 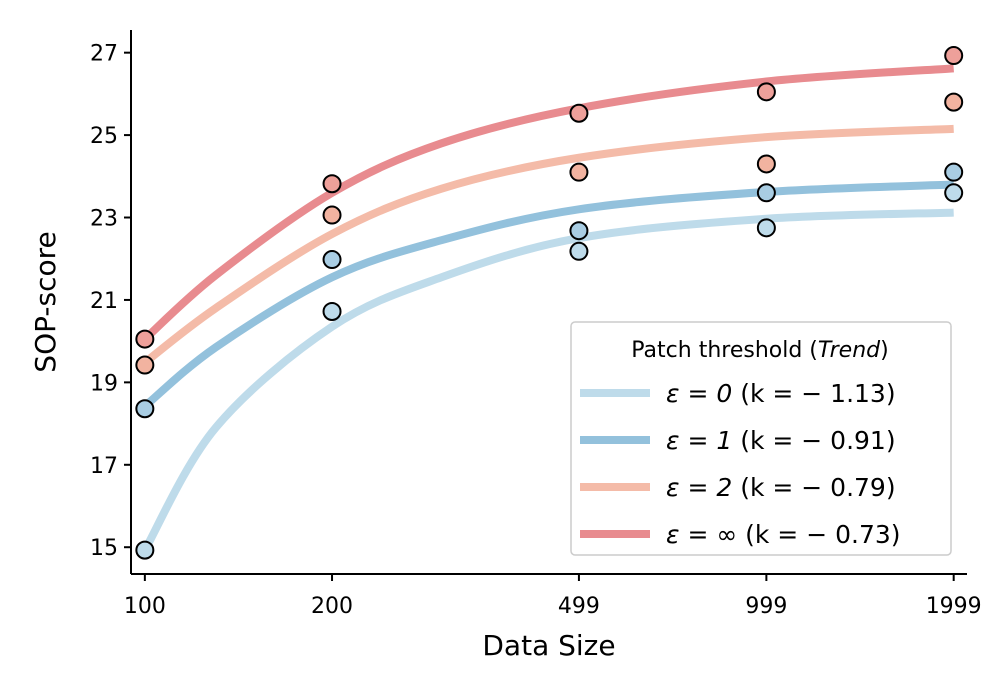 I want to click on legend-label-0: ε = 0 (k = − 1.13), so click(x=781, y=393).